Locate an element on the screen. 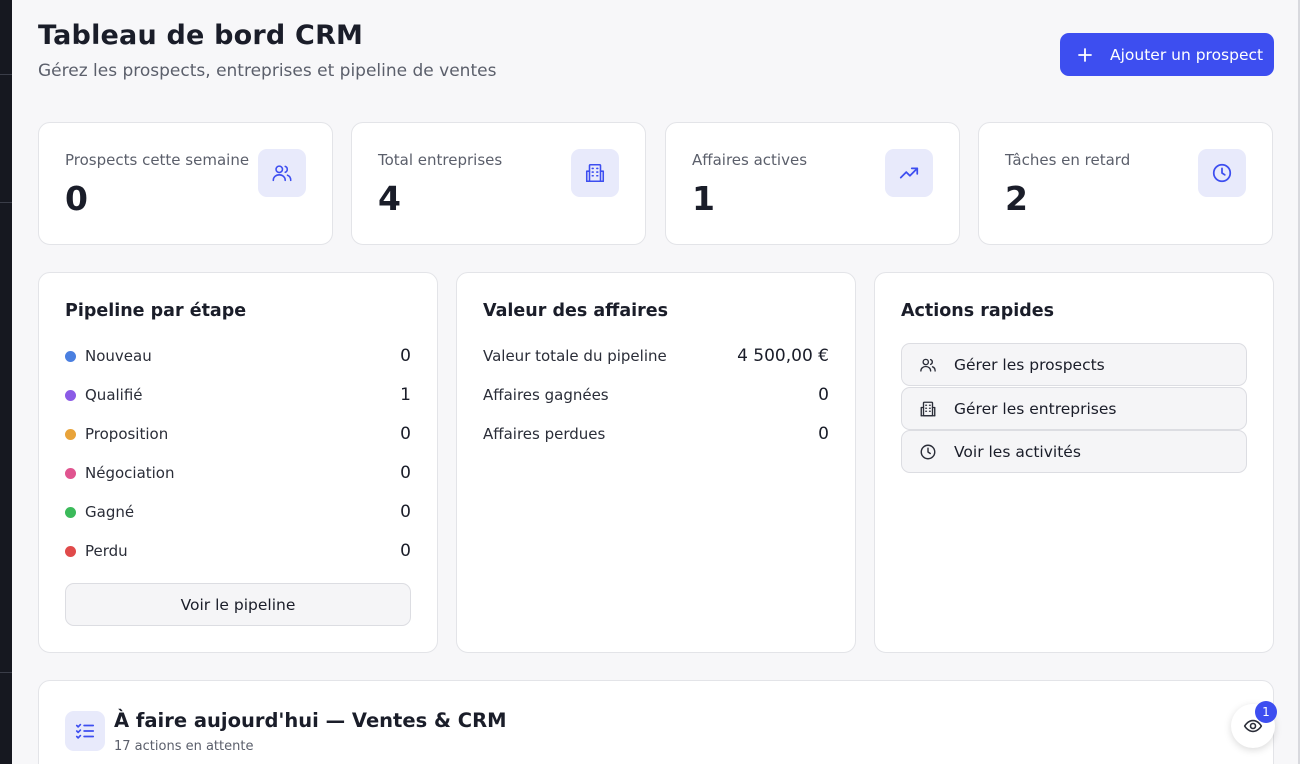  stage-count: 1 is located at coordinates (405, 395).